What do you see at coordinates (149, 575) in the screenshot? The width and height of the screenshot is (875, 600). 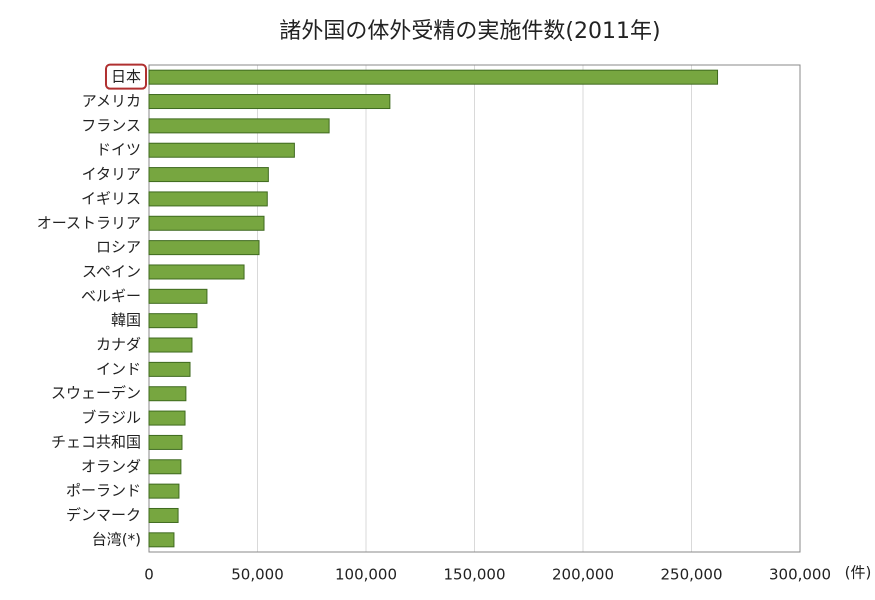 I see `x-tick-label: 0` at bounding box center [149, 575].